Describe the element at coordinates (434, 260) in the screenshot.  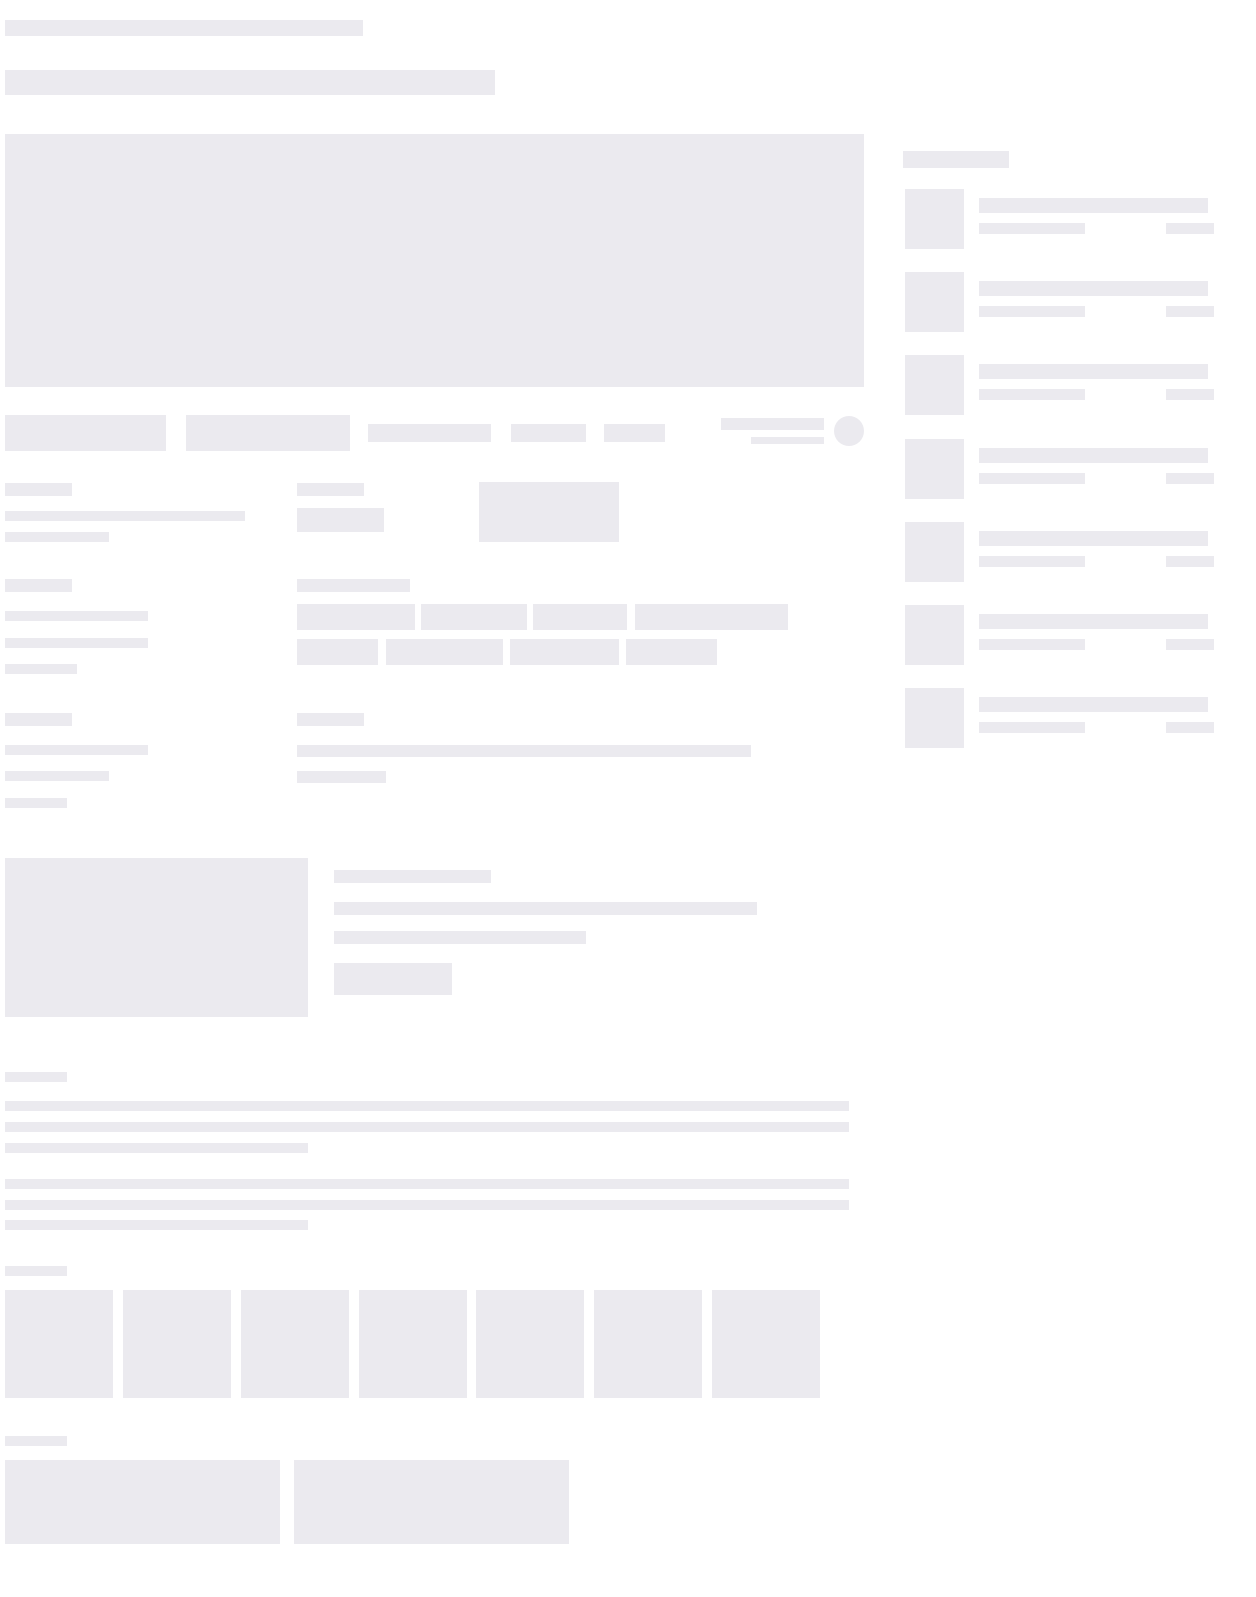
I see `hero-image-placeholder` at that location.